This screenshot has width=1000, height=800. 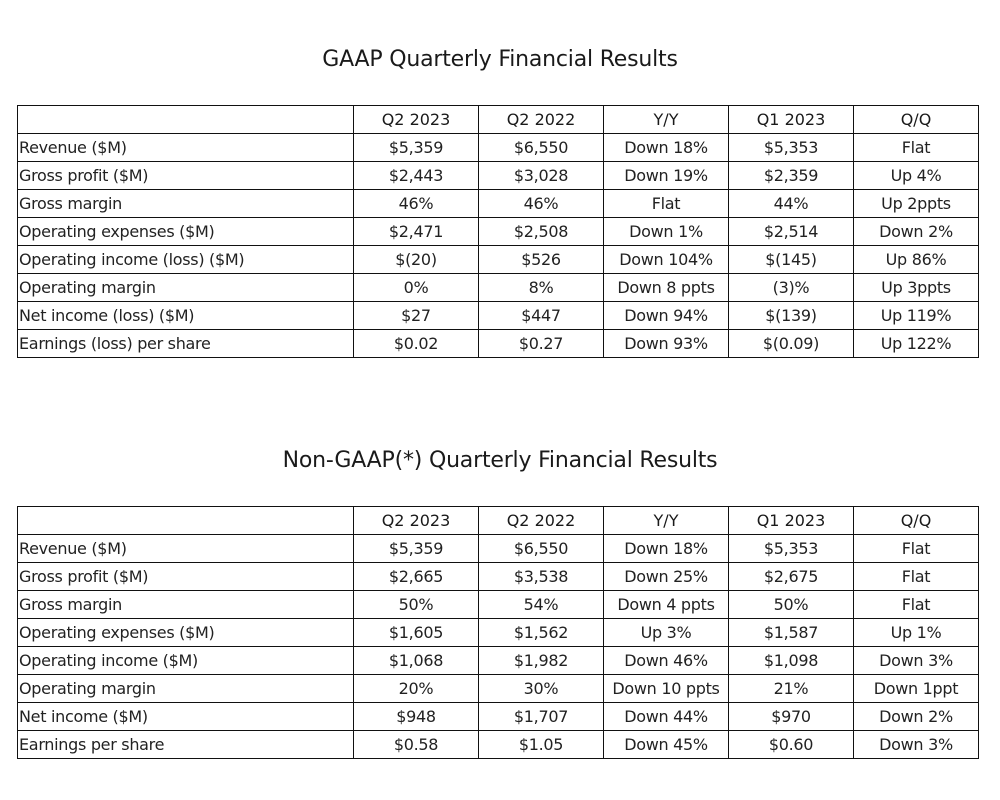 What do you see at coordinates (791, 716) in the screenshot?
I see `cell-q1-2023: $970` at bounding box center [791, 716].